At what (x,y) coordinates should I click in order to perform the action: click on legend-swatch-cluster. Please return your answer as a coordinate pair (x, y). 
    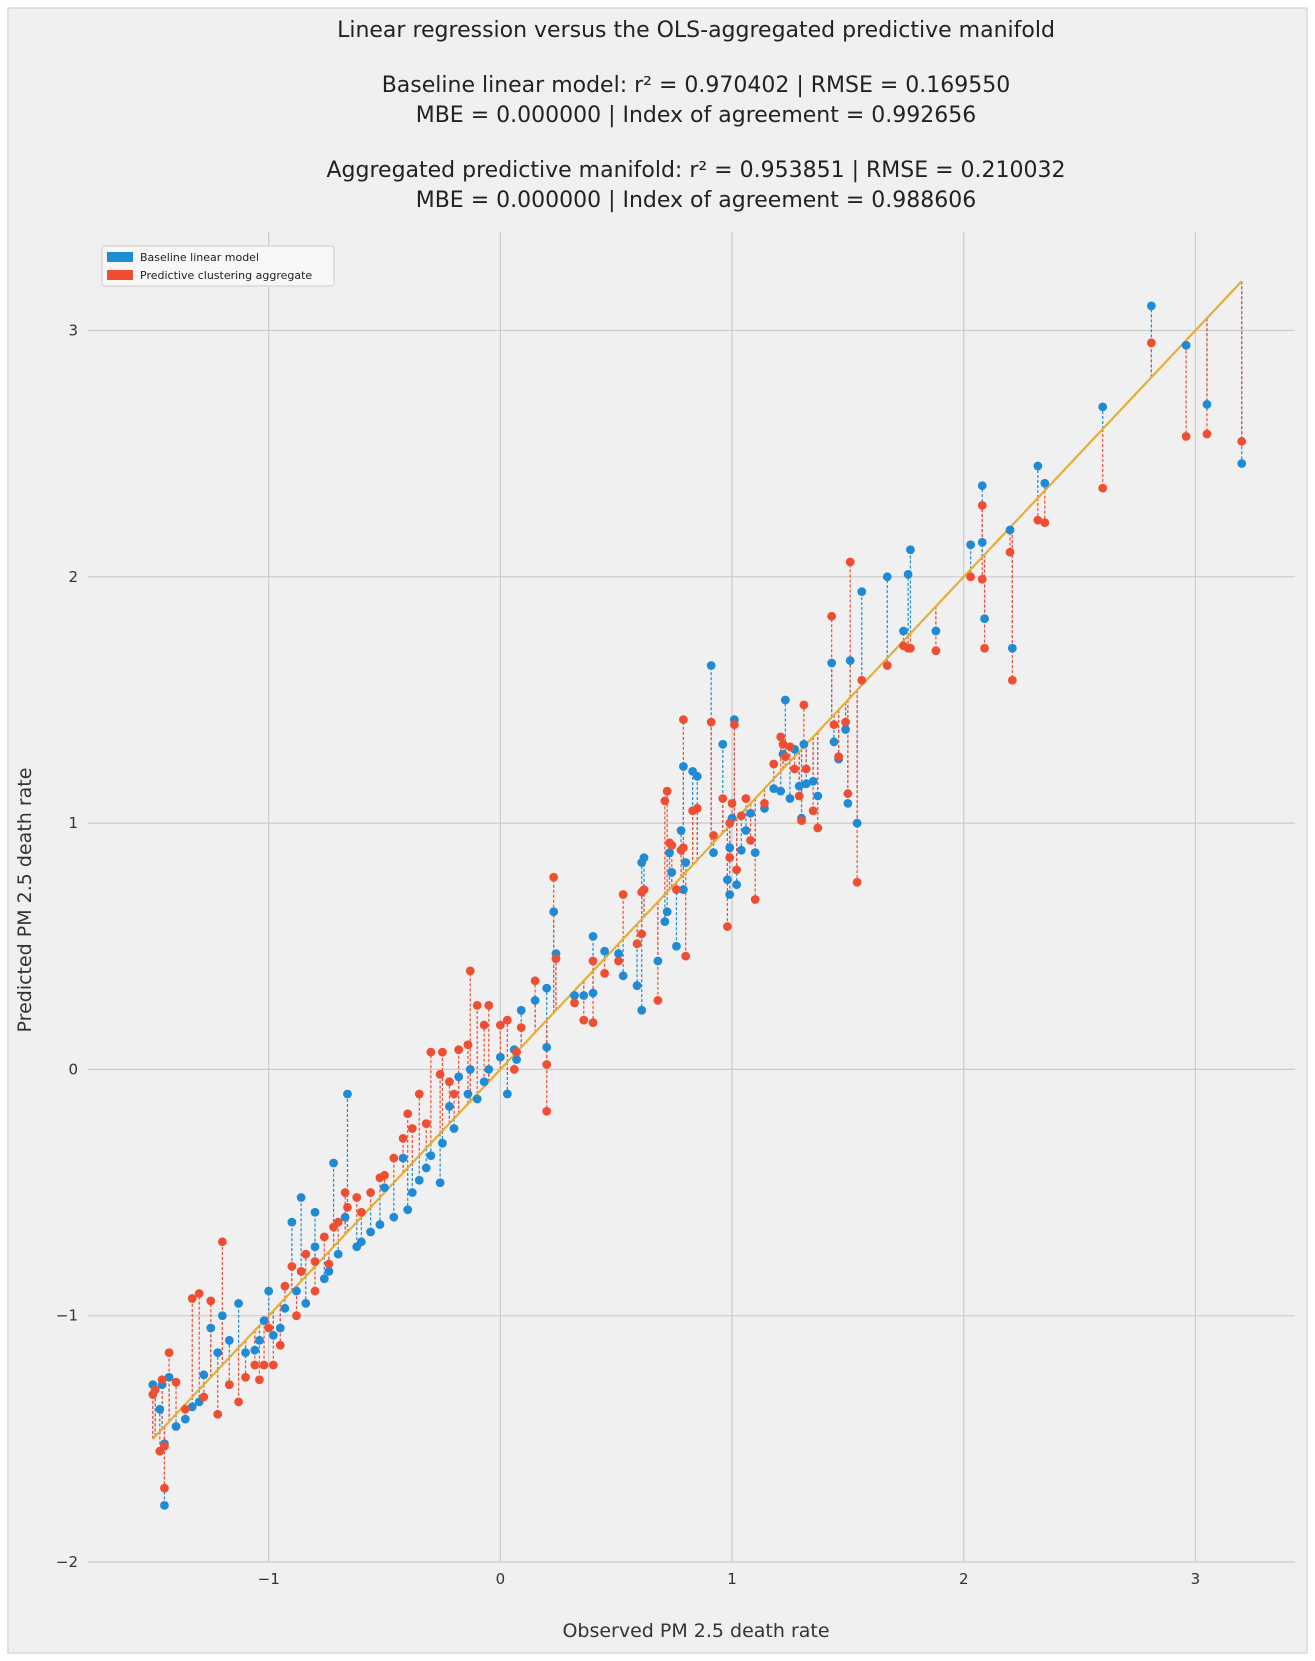
    Looking at the image, I should click on (120, 275).